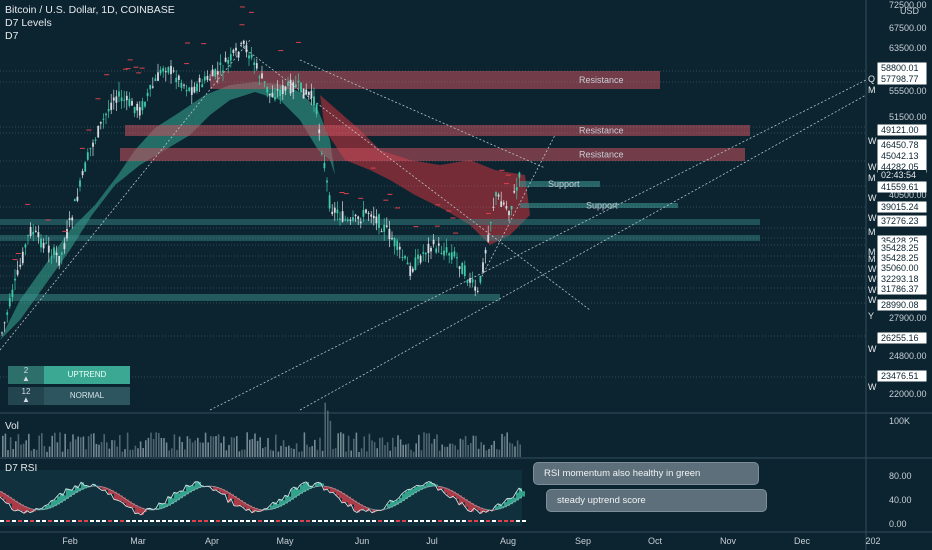 The image size is (932, 550). I want to click on price-axis-label: 72500.00, so click(908, 5).